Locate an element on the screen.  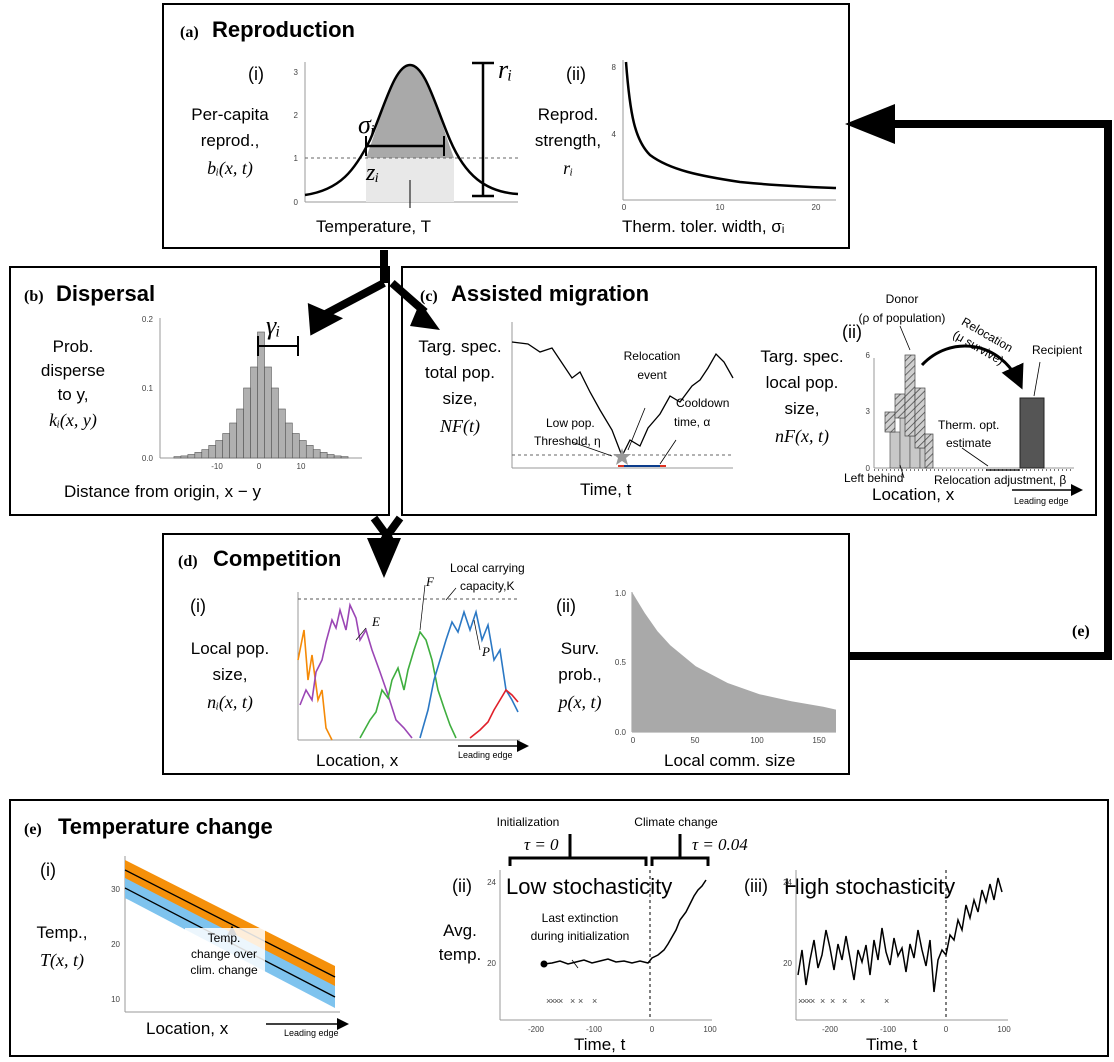
c-ii-ylabel-3: size, is located at coordinates (802, 408).